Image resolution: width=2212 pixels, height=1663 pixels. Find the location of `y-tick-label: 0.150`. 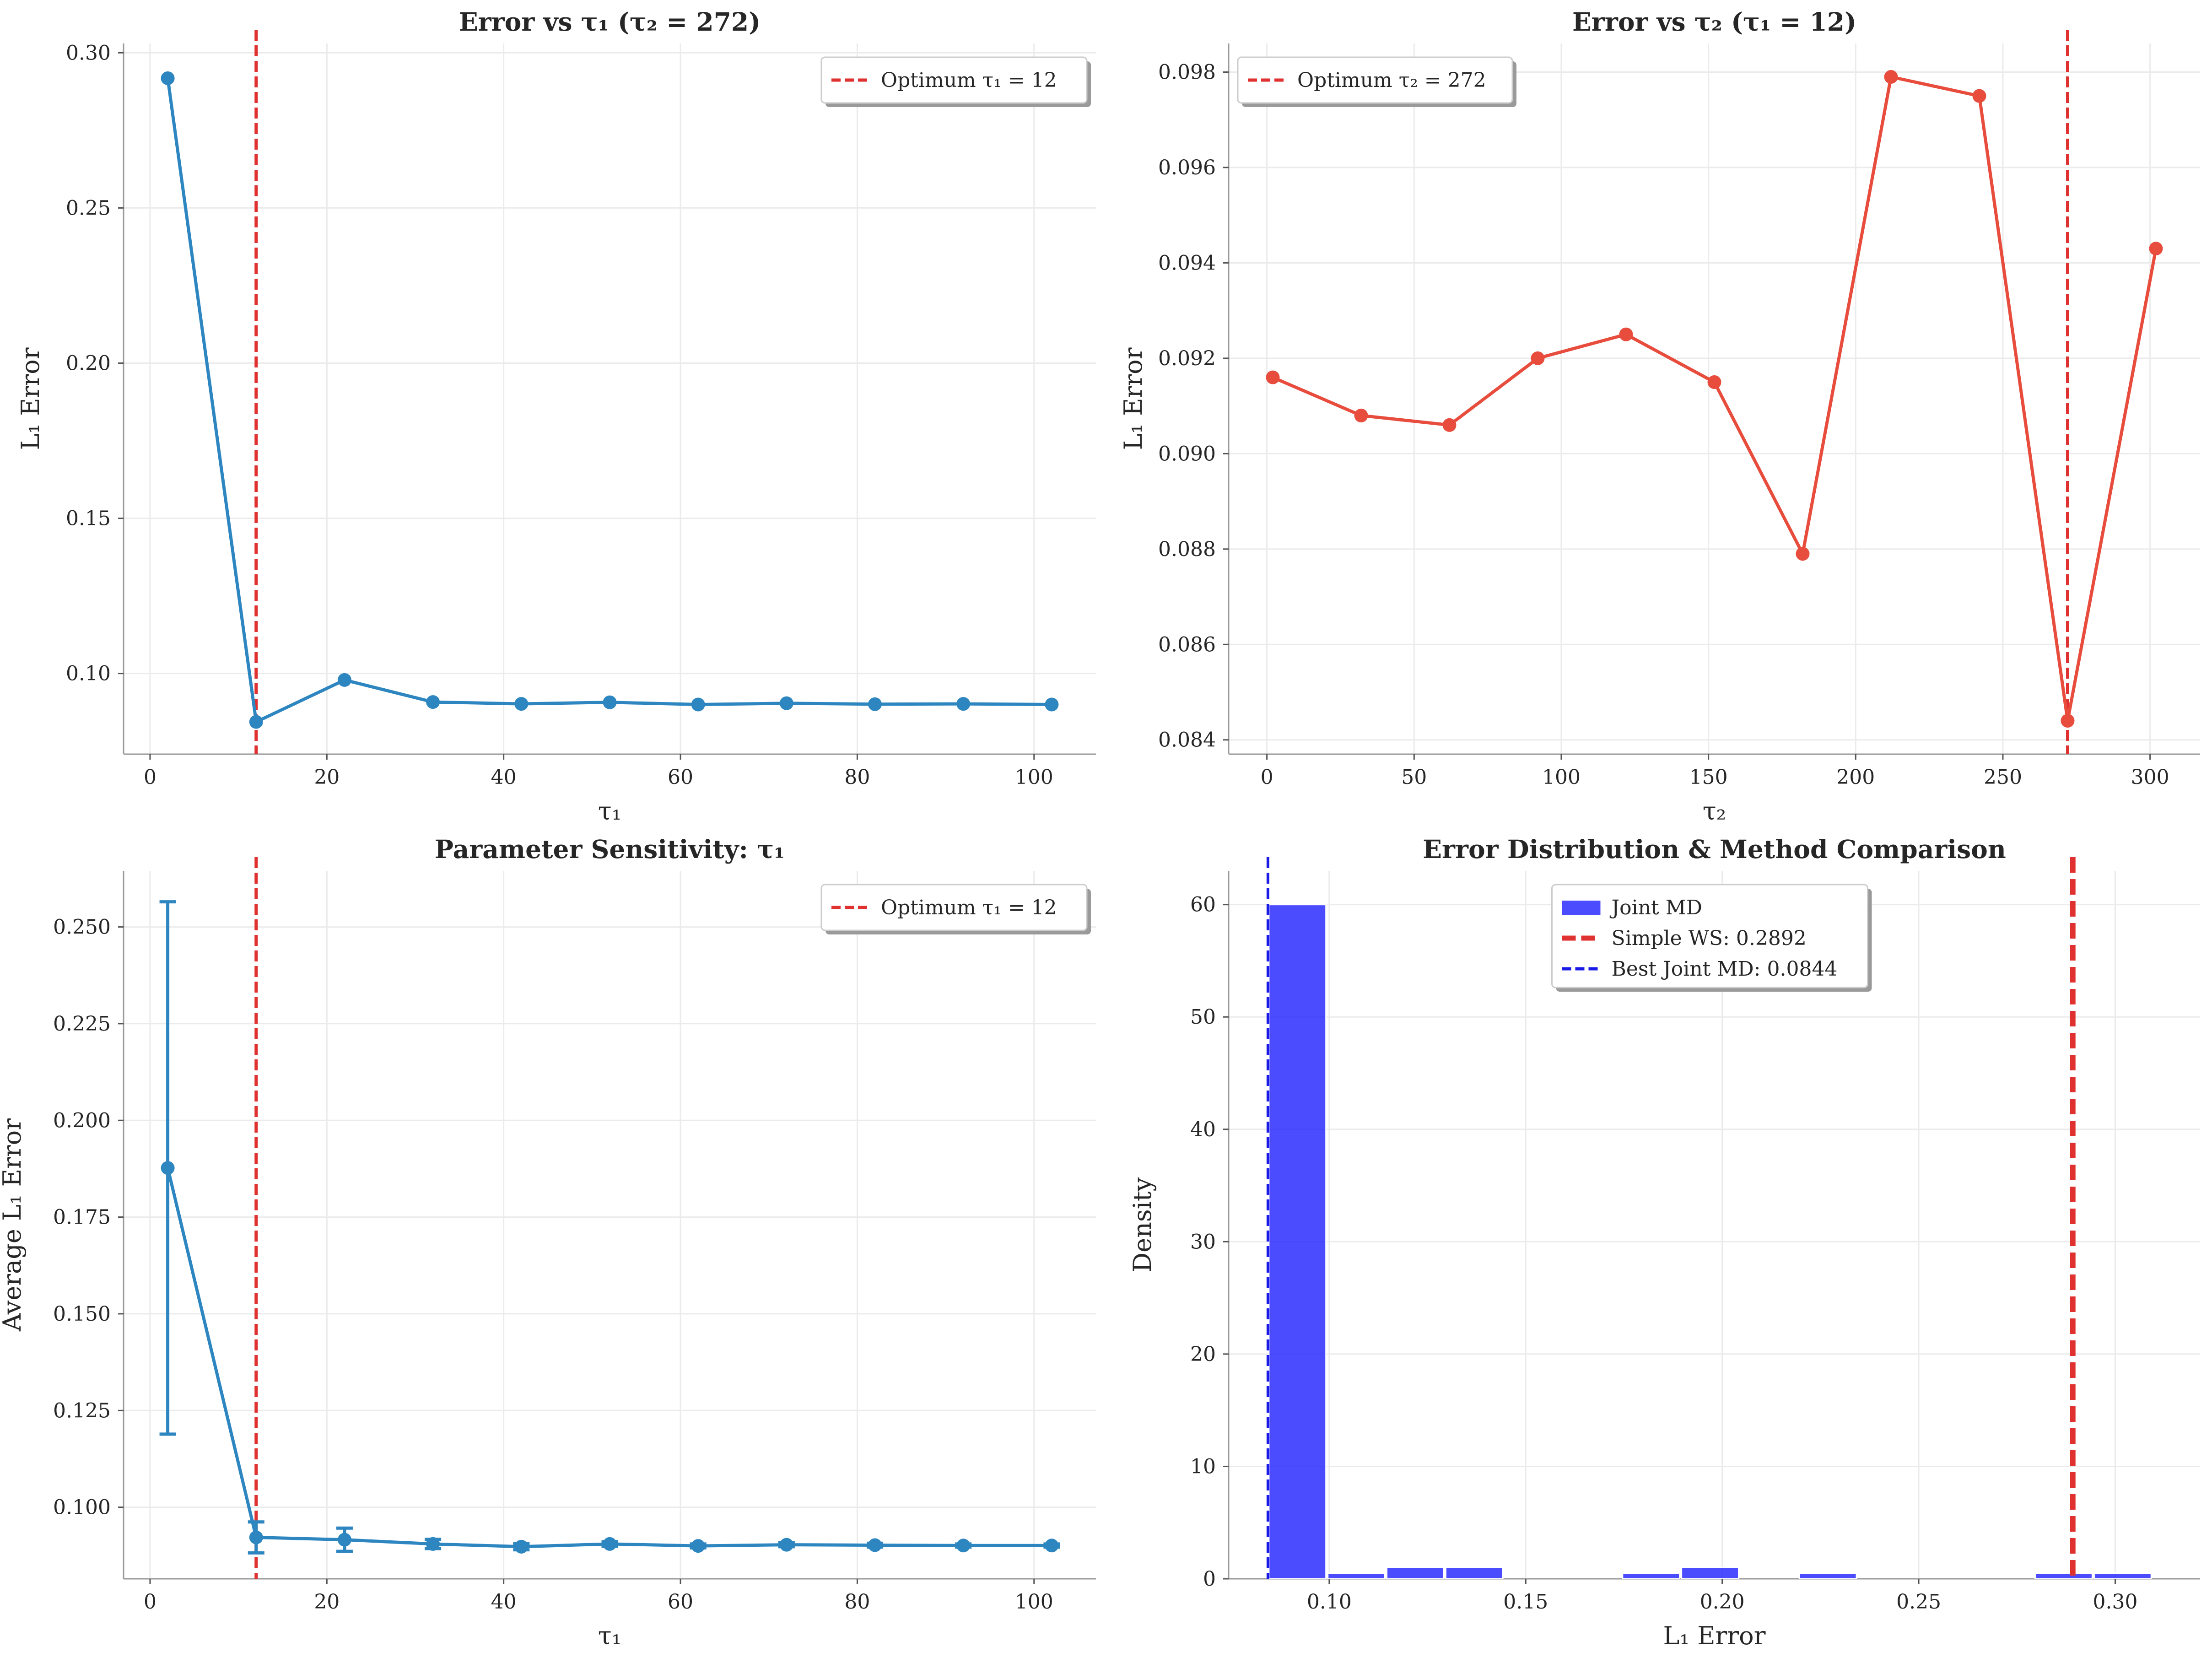

y-tick-label: 0.150 is located at coordinates (82, 1314).